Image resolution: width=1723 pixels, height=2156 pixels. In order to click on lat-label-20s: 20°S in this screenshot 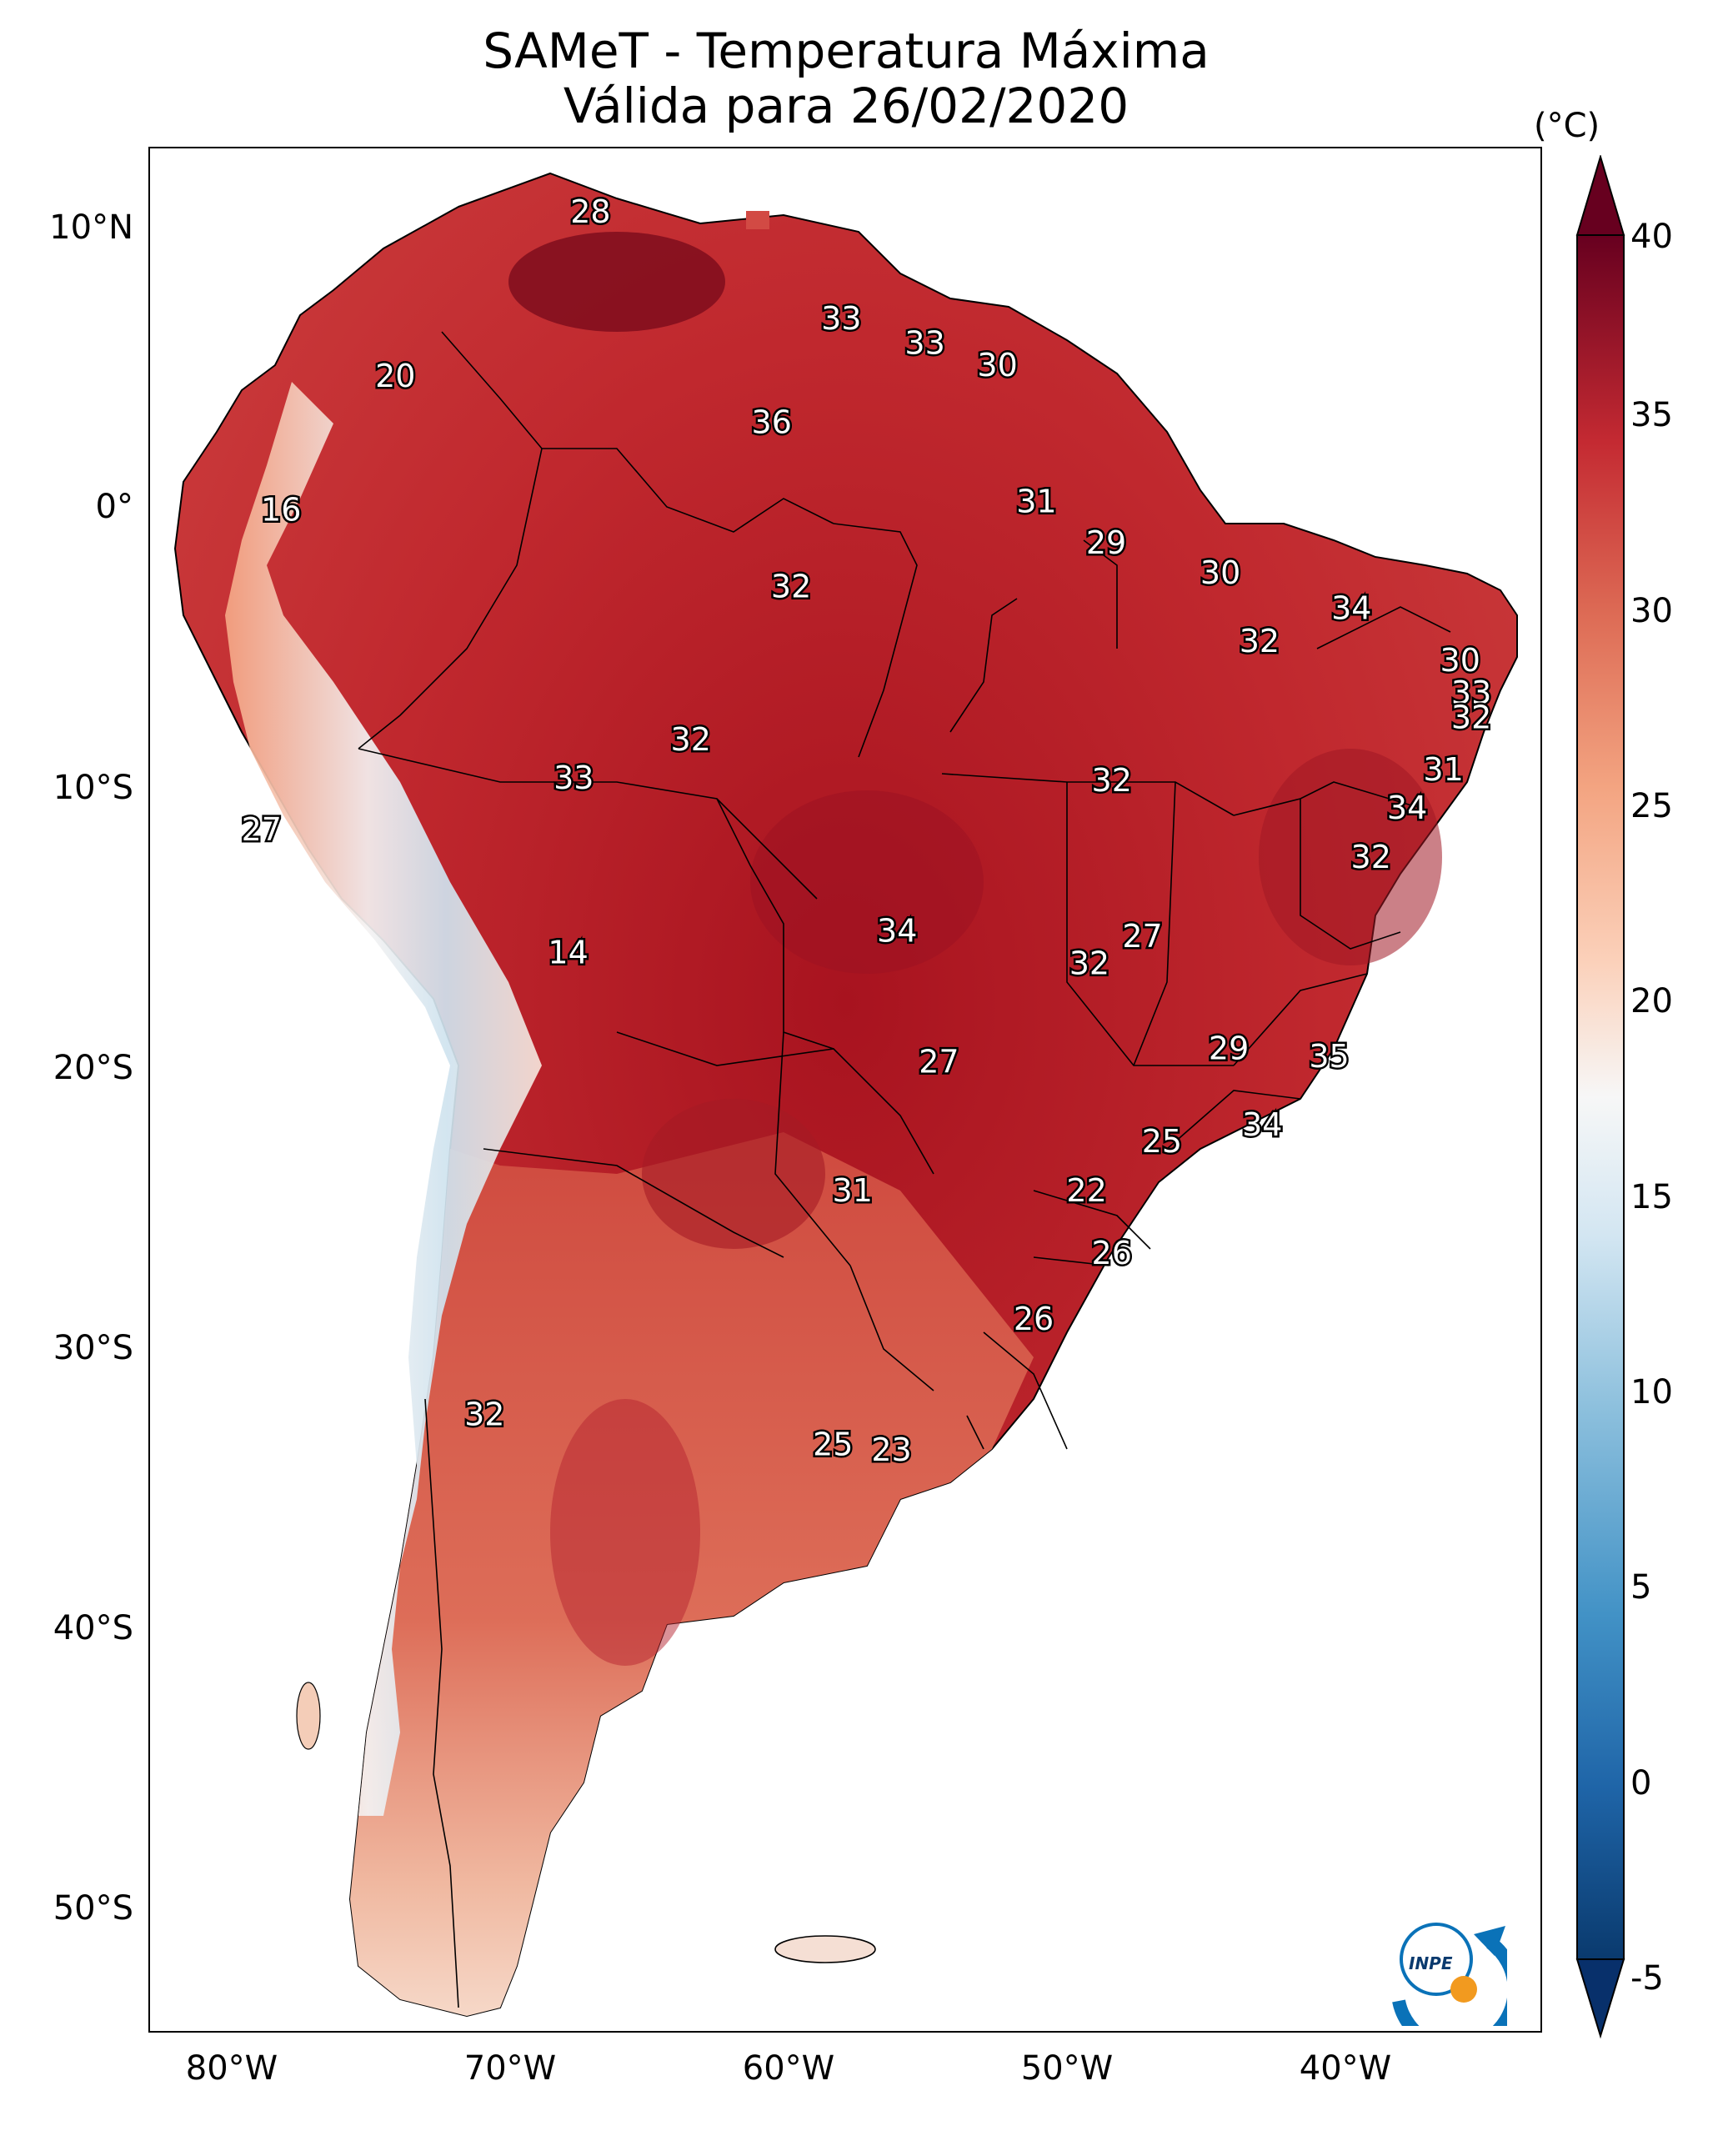, I will do `click(93, 1068)`.